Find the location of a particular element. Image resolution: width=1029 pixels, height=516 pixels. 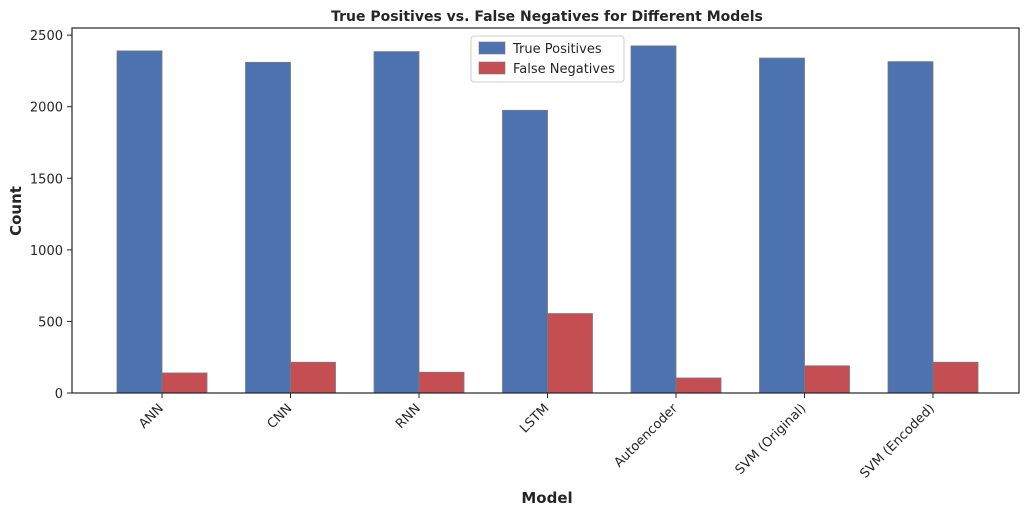

y-axis-label: Count is located at coordinates (16, 211).